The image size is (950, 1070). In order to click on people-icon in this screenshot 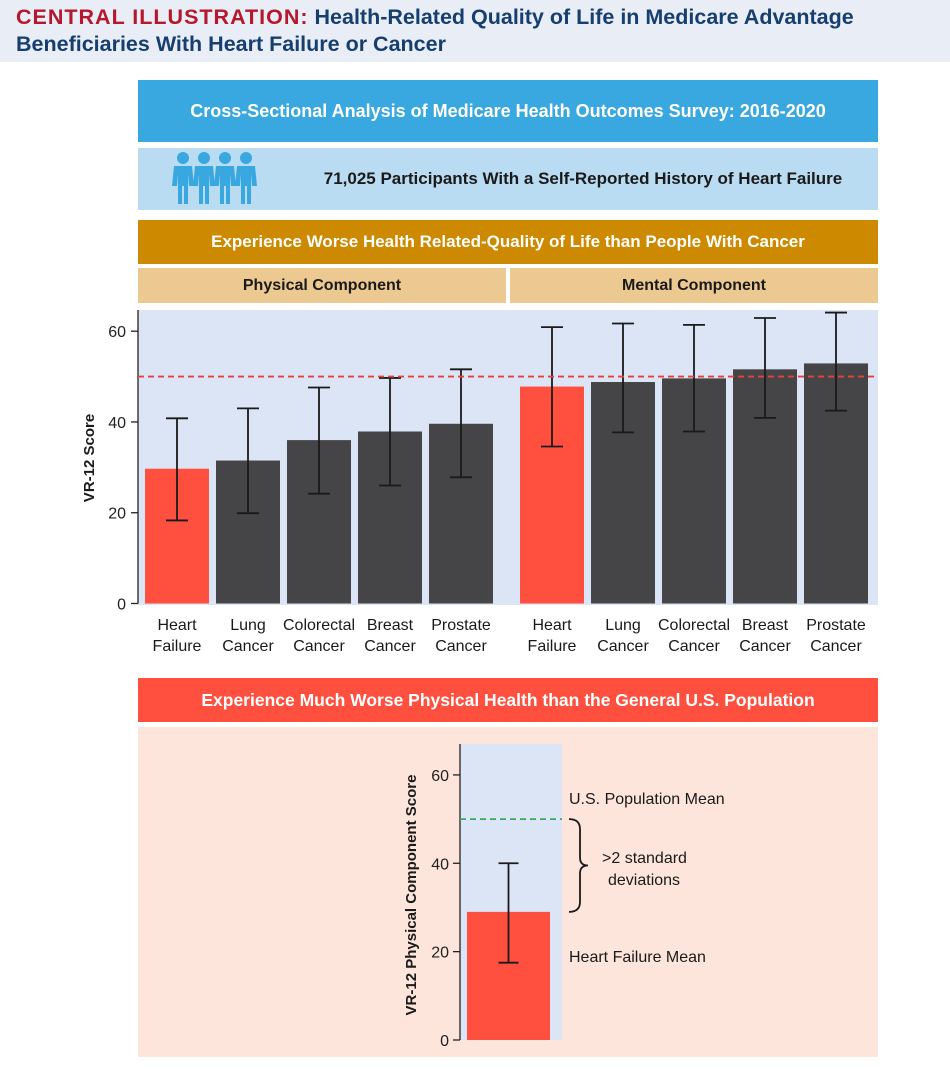, I will do `click(217, 179)`.